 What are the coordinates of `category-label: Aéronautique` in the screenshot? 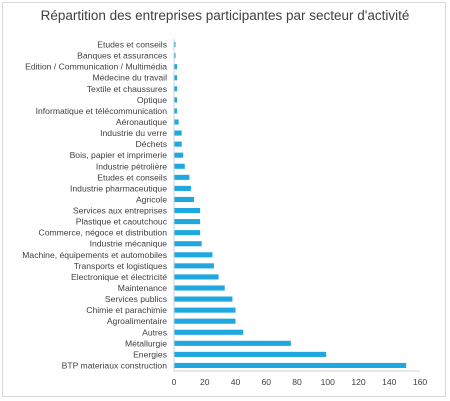 It's located at (141, 122).